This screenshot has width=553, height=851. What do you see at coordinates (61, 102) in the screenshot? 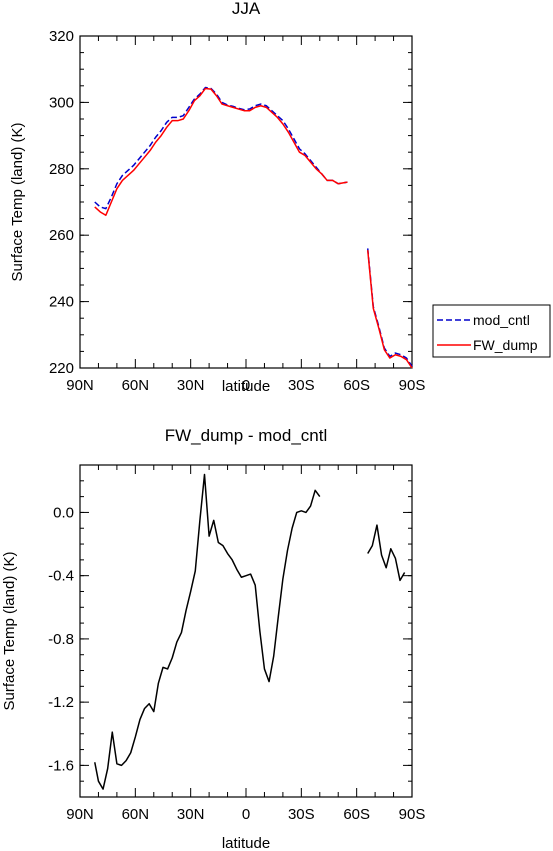
I see `y-tick-label: 300` at bounding box center [61, 102].